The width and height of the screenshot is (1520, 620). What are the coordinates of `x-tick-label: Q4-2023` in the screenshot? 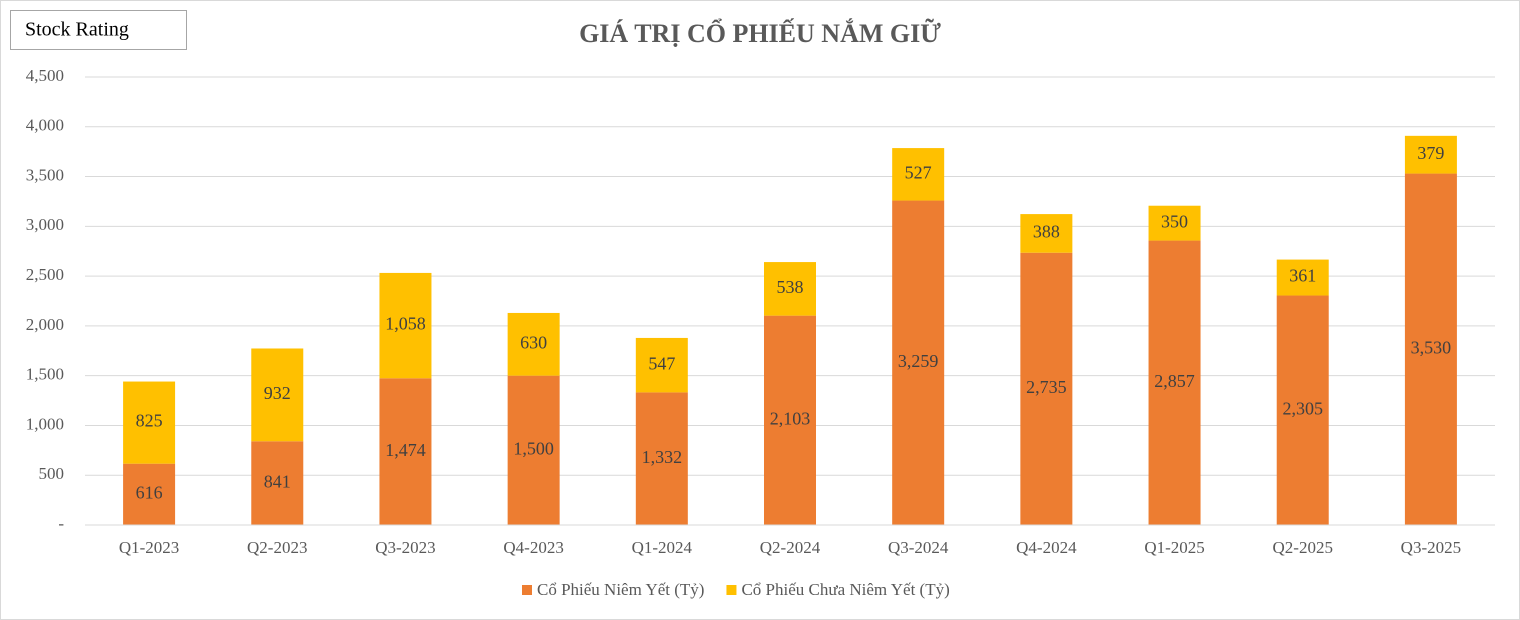 It's located at (533, 547).